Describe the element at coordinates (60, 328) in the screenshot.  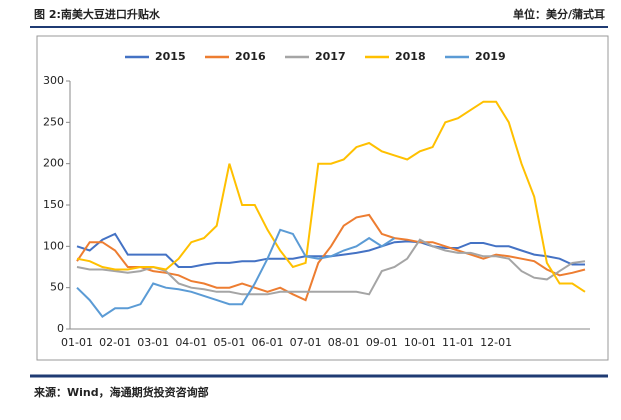
I see `y-tick-label: 0` at that location.